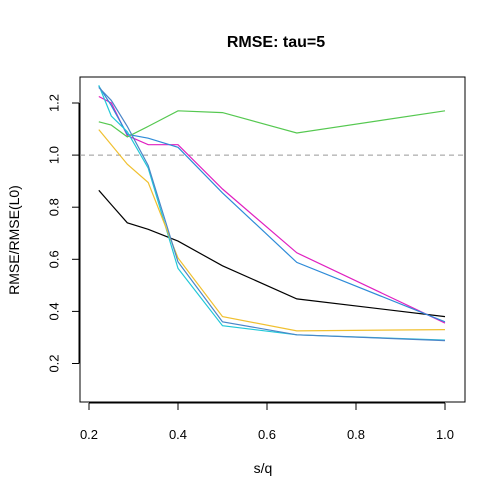  Describe the element at coordinates (267, 434) in the screenshot. I see `x-tick-label: 0.6` at that location.